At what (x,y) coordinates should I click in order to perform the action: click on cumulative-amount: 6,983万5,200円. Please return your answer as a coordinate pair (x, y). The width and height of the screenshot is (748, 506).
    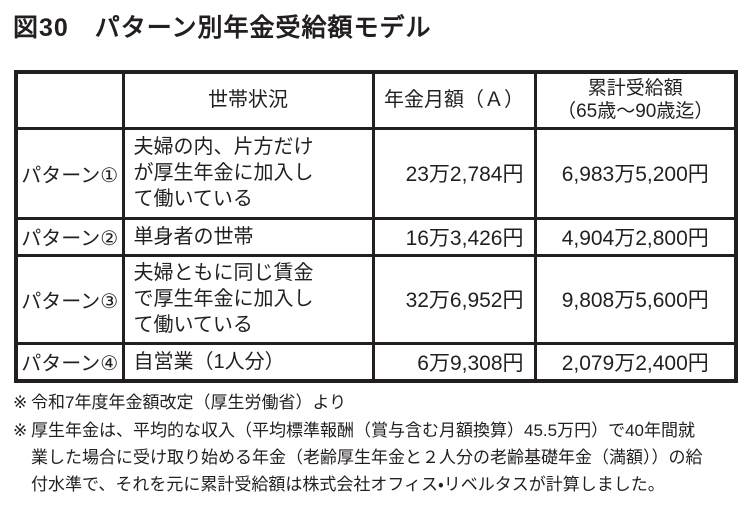
    Looking at the image, I should click on (635, 173).